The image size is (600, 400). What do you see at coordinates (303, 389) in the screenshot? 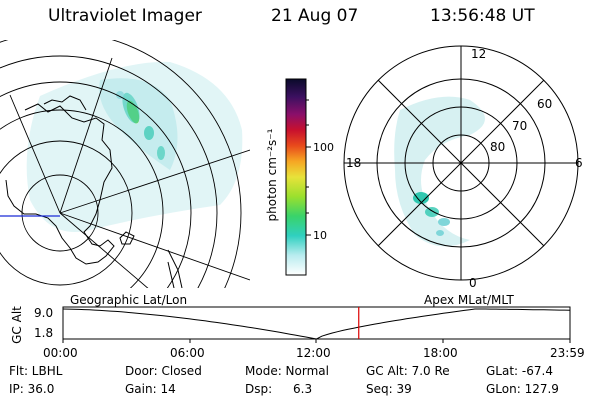
I see `status-dsp-value: 6.3` at bounding box center [303, 389].